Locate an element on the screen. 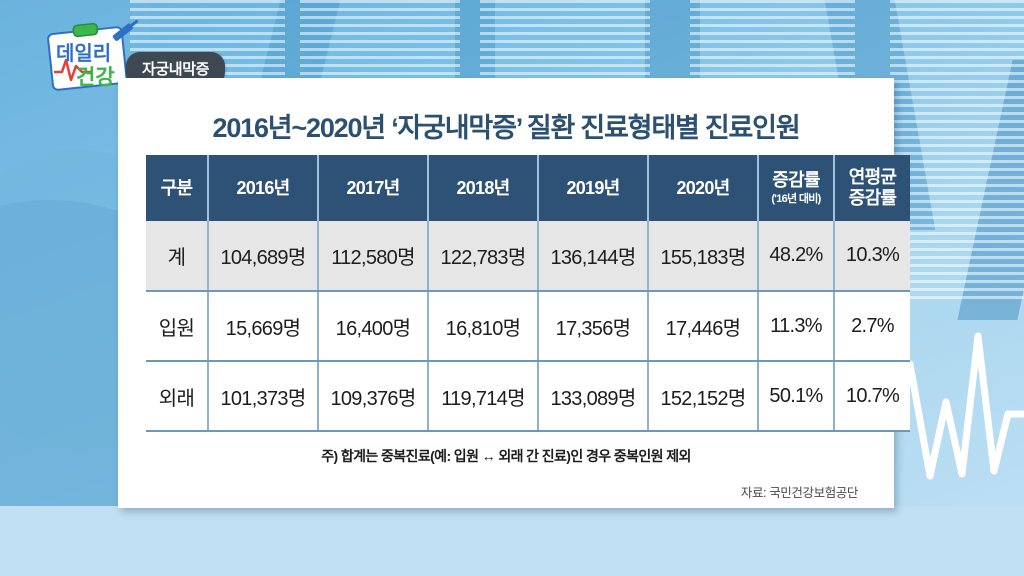 Image resolution: width=1024 pixels, height=576 pixels. source-attribution: 자료: 국민건강보험공단 is located at coordinates (799, 493).